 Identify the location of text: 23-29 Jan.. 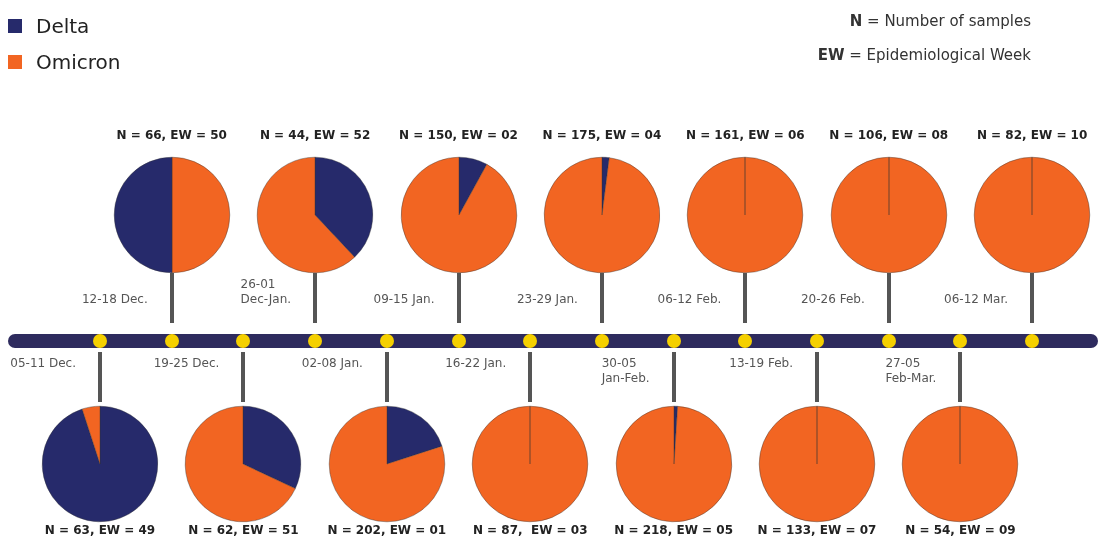
(547, 299).